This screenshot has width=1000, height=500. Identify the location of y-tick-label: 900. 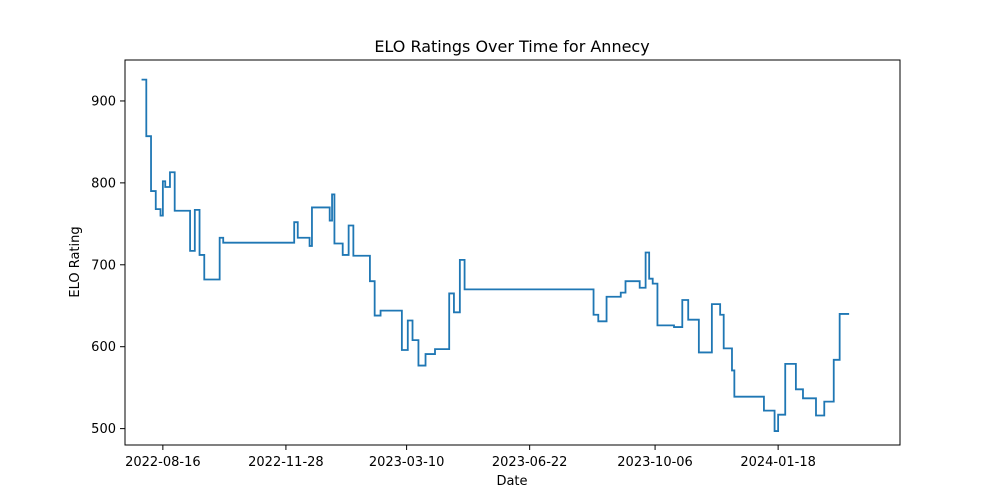
(103, 101).